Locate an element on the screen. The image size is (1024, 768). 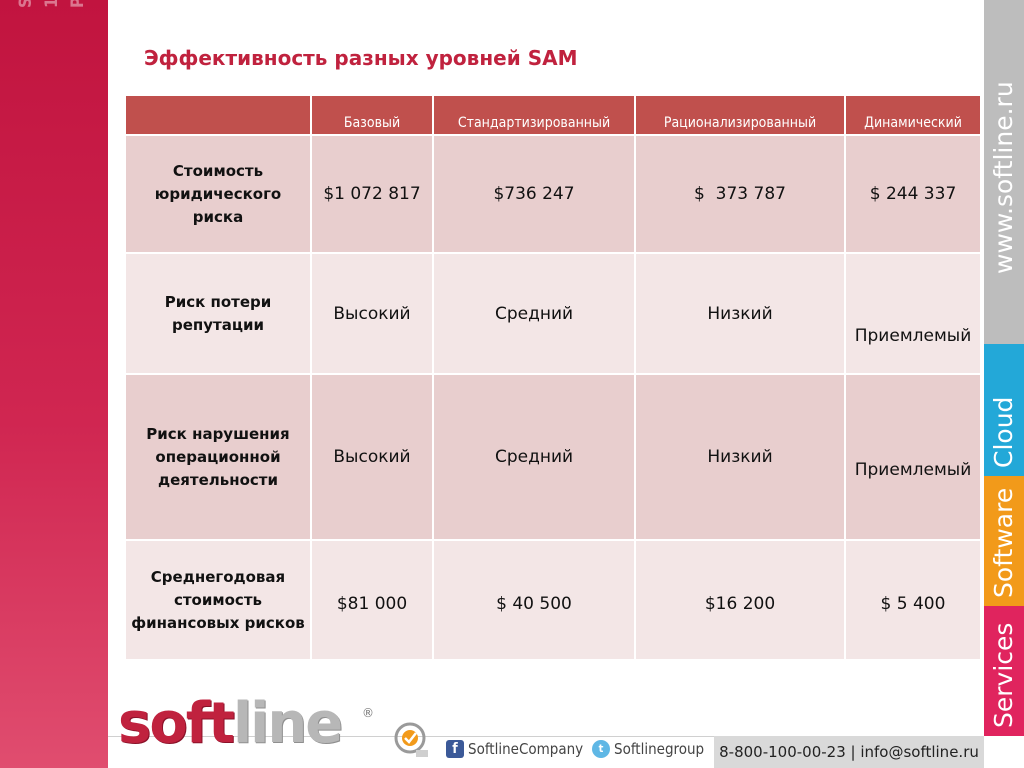
table-corner-cell is located at coordinates (218, 115).